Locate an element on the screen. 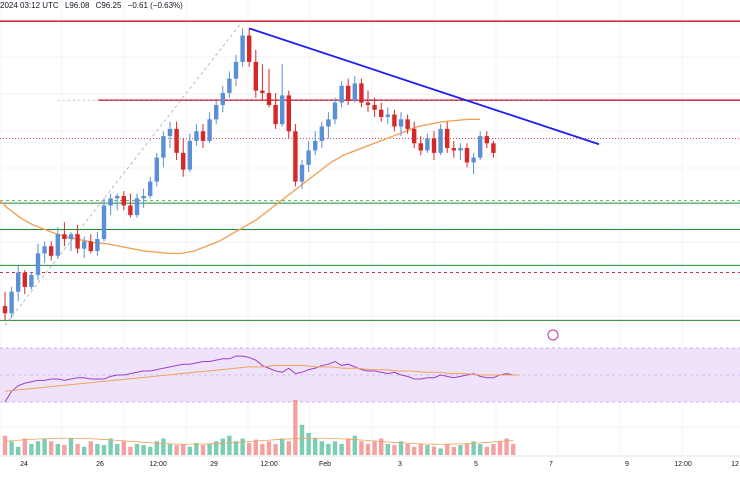 Image resolution: width=740 pixels, height=492 pixels. trendline is located at coordinates (424, 86).